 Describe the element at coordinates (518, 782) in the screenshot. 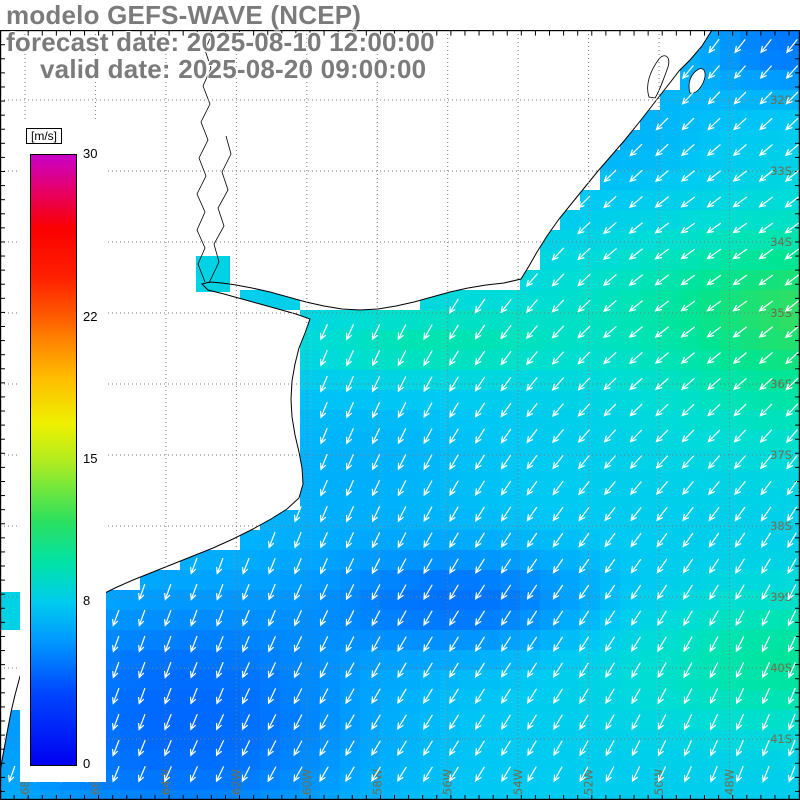

I see `lon-axis-label: 54W` at that location.